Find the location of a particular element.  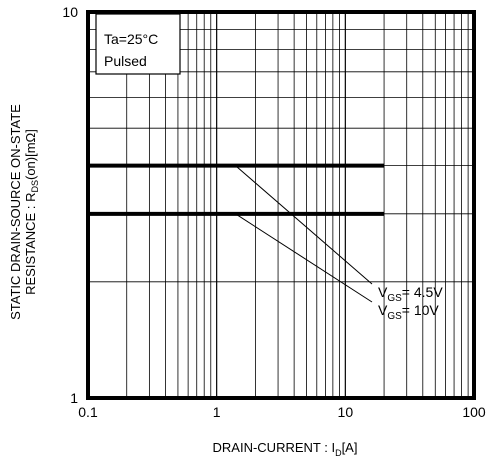

legend-entry-vgs-10v: VGS= 10V is located at coordinates (408, 312).